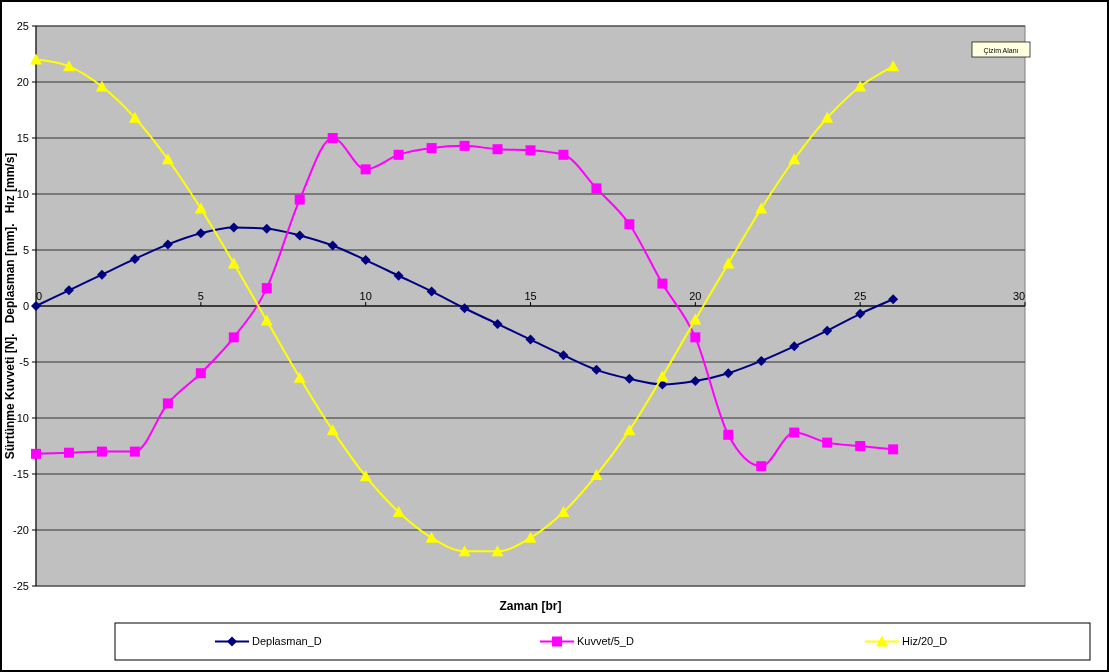  I want to click on legend-label: Hiz/20_D, so click(925, 641).